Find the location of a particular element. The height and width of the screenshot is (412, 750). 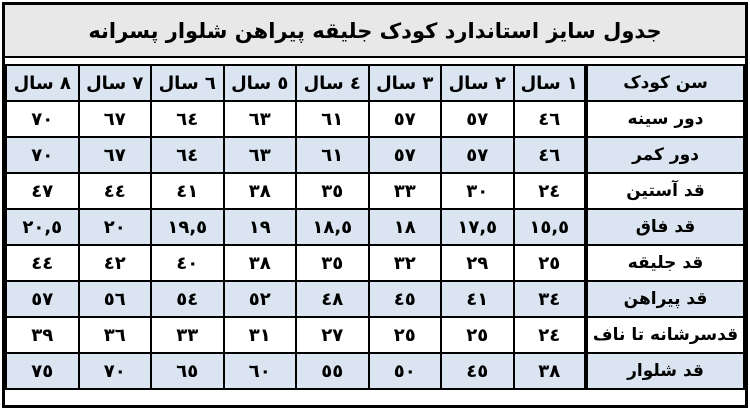

cell: ٤٧ is located at coordinates (42, 191).